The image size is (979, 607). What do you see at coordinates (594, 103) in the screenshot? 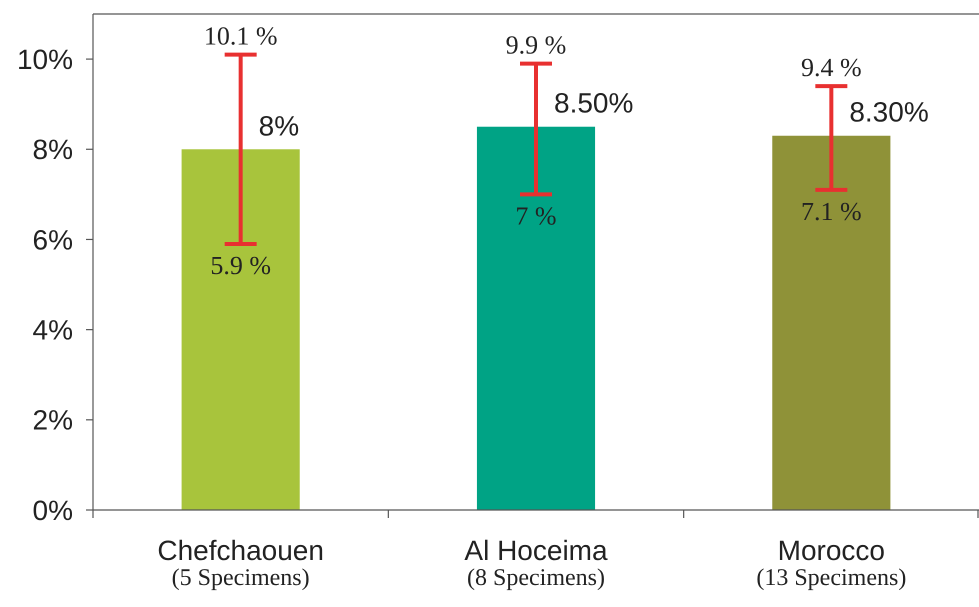
I see `data-label: 8.50%` at bounding box center [594, 103].